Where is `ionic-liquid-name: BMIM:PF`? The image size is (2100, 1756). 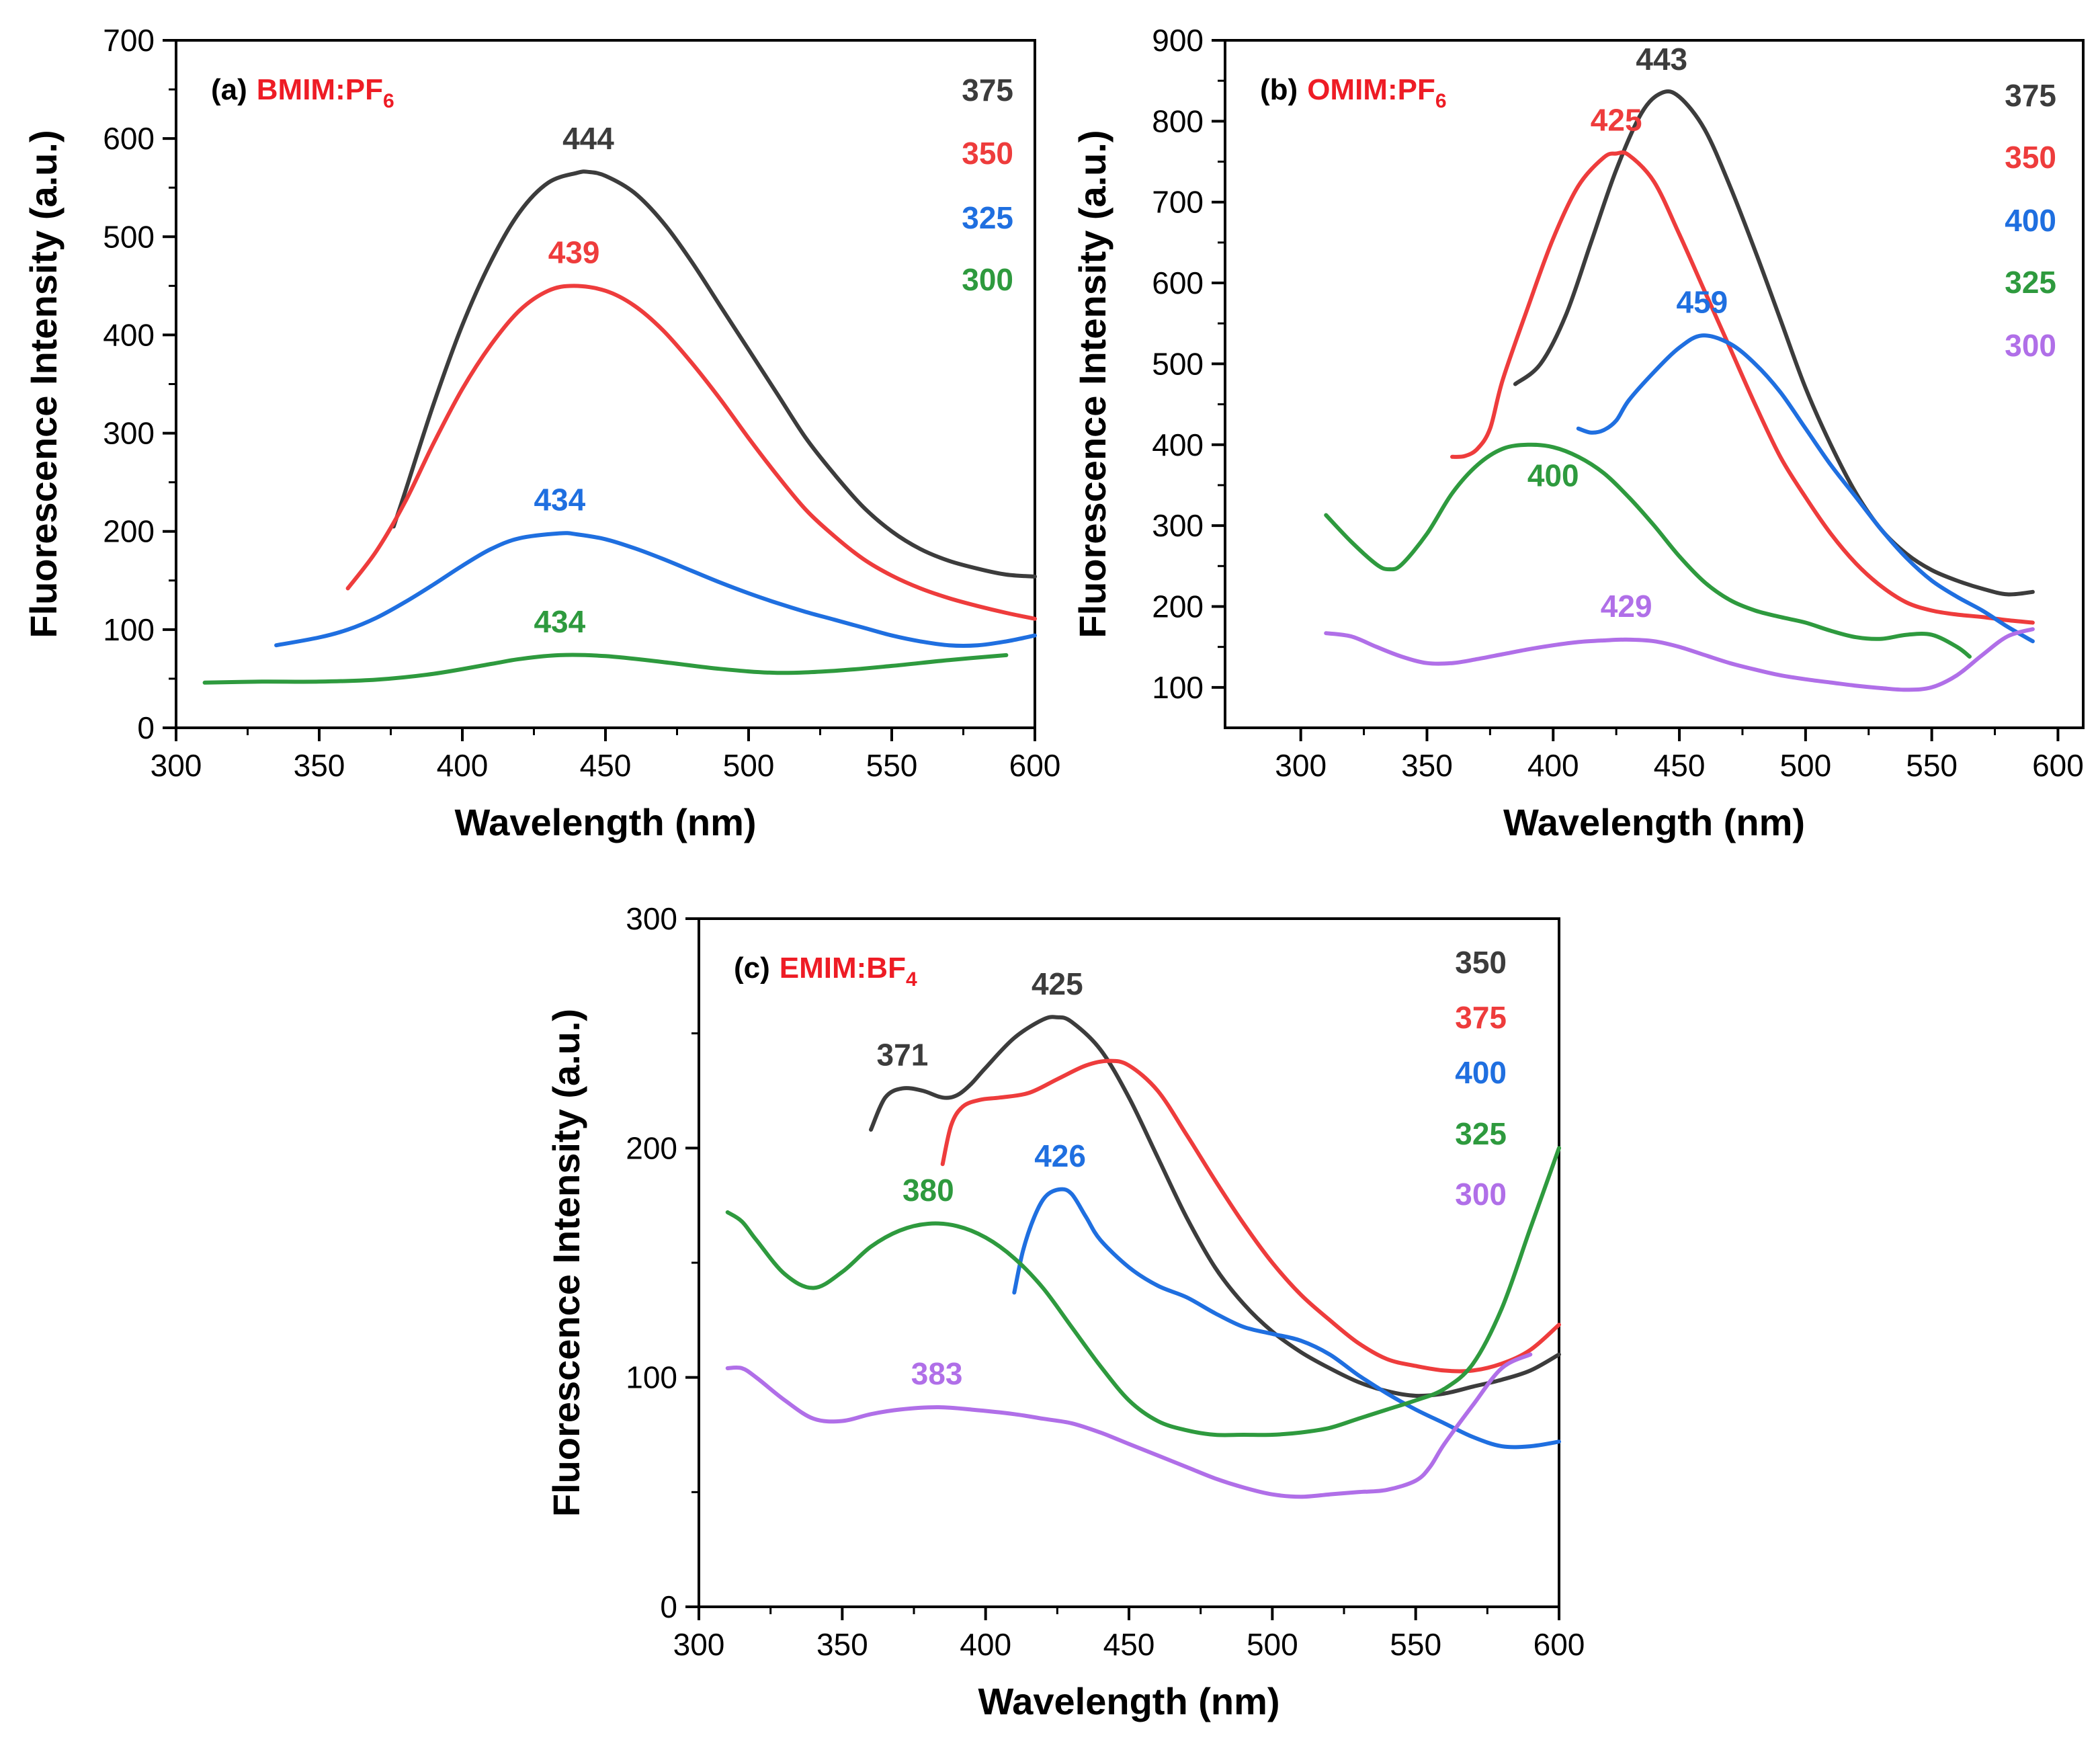 ionic-liquid-name: BMIM:PF is located at coordinates (320, 89).